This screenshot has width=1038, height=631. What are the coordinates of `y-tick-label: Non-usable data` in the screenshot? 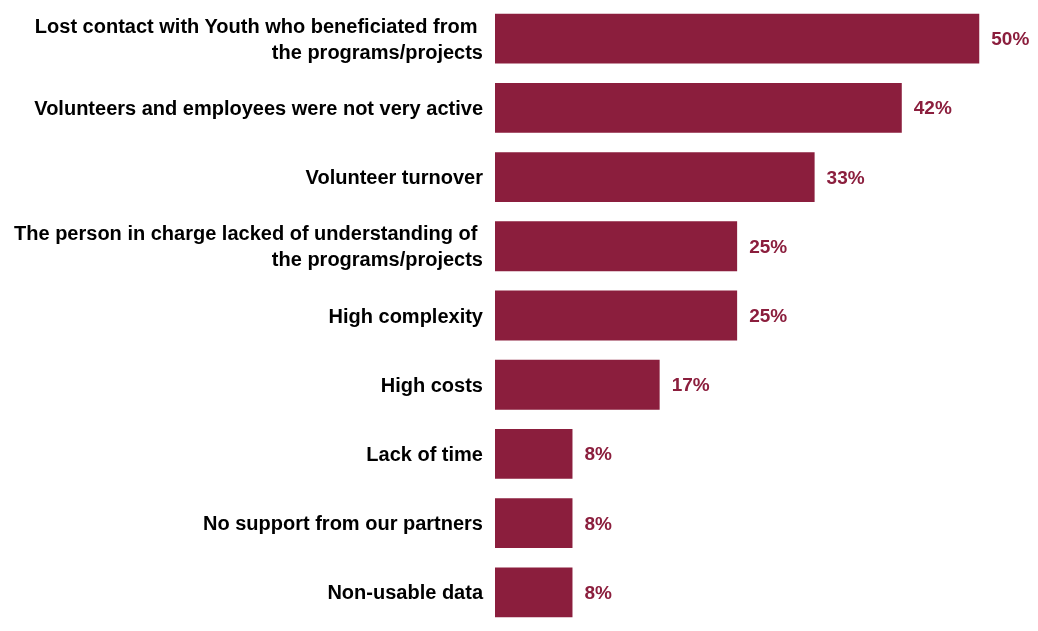 It's located at (405, 592).